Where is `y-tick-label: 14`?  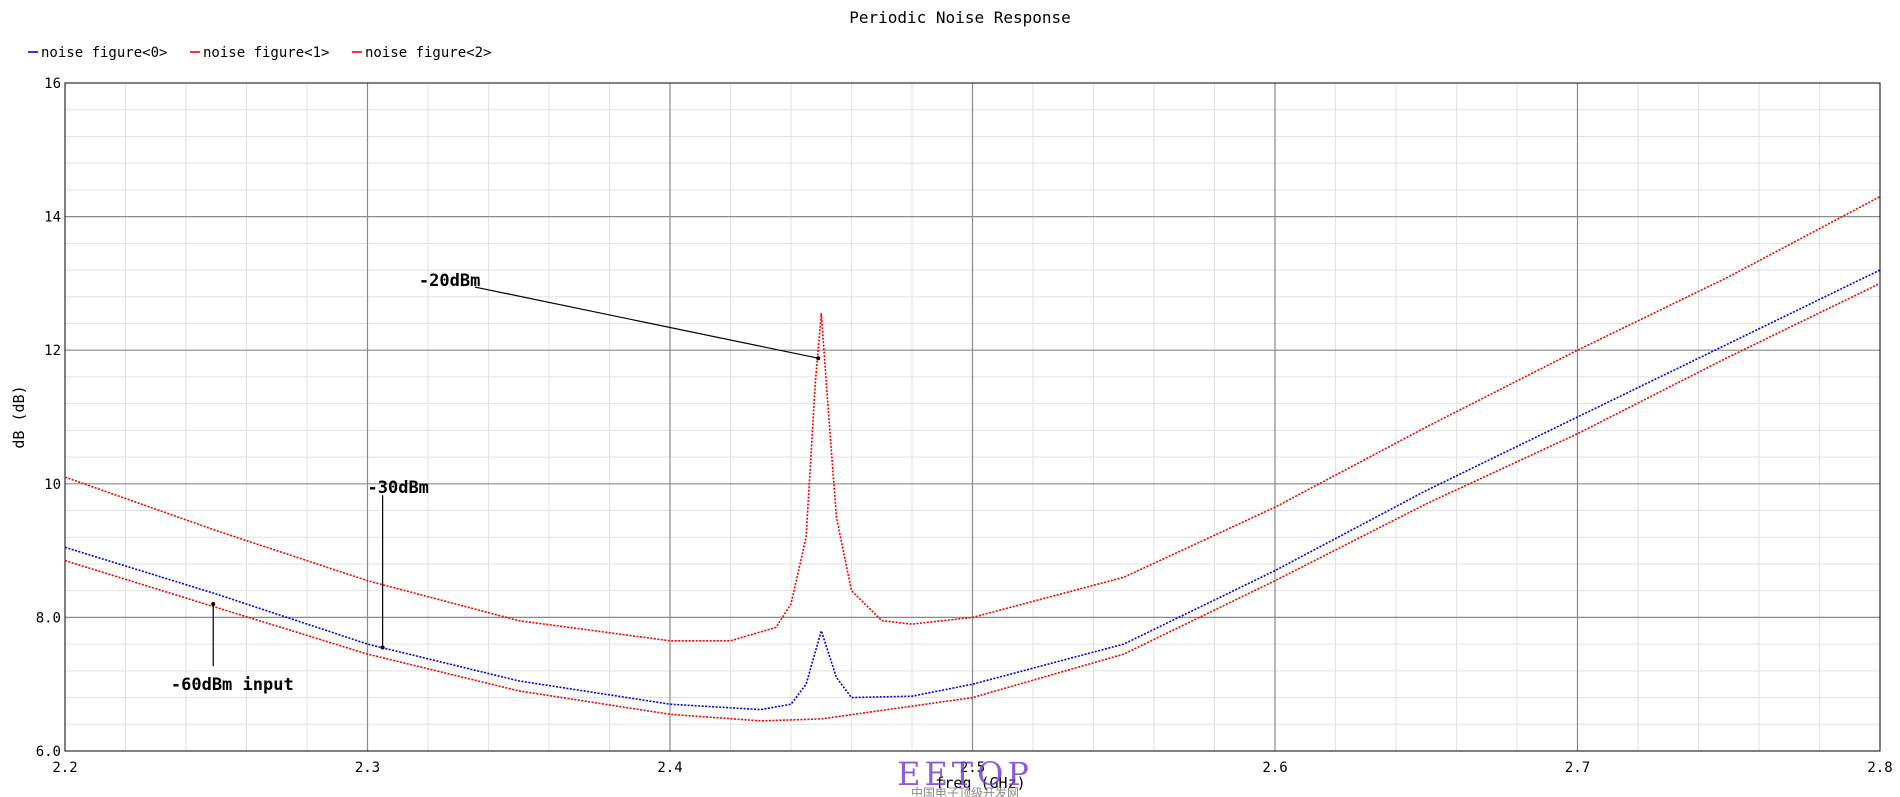
y-tick-label: 14 is located at coordinates (52, 218).